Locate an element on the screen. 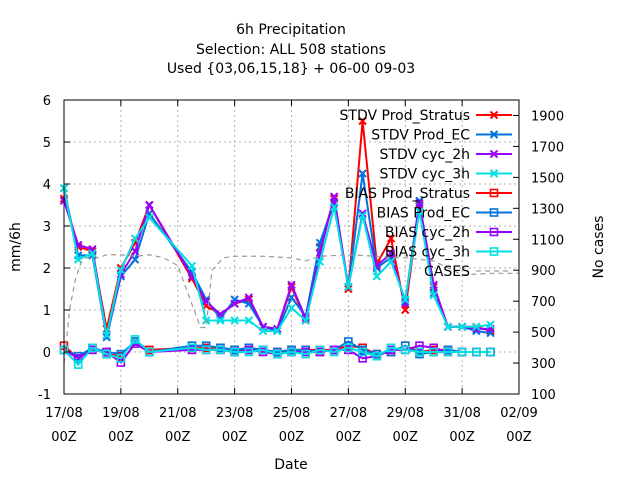  legend-label-stdv-prod-ec: STDV Prod_EC is located at coordinates (420, 136).